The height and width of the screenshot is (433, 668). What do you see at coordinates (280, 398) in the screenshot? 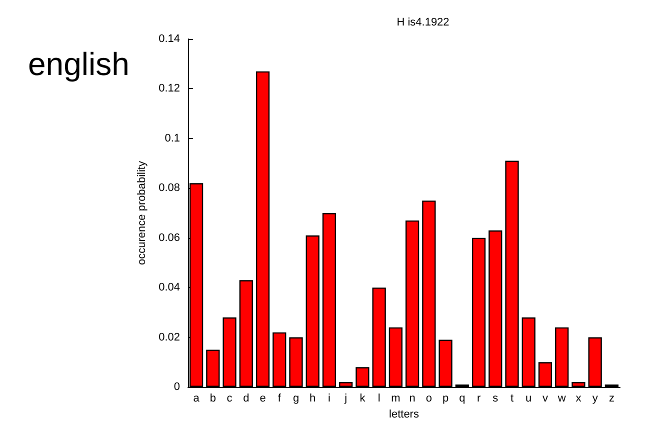
I see `x-tick-label: f` at bounding box center [280, 398].